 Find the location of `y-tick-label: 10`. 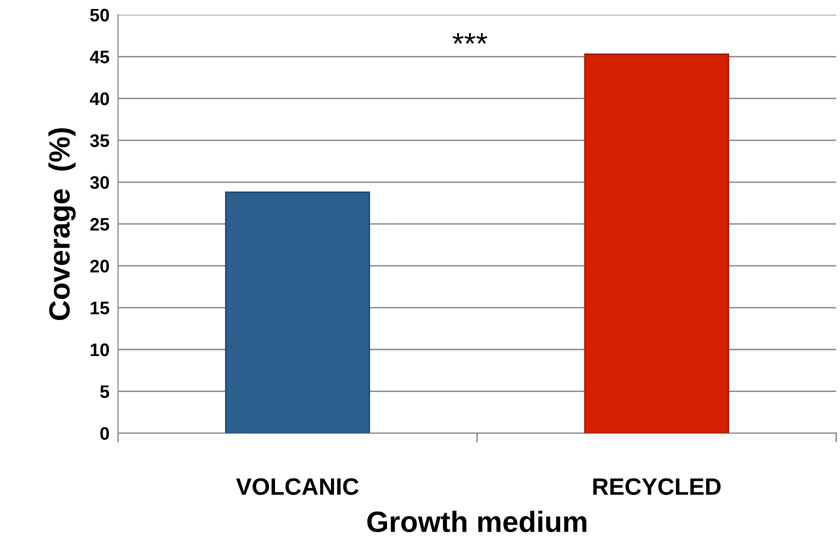

y-tick-label: 10 is located at coordinates (99, 349).